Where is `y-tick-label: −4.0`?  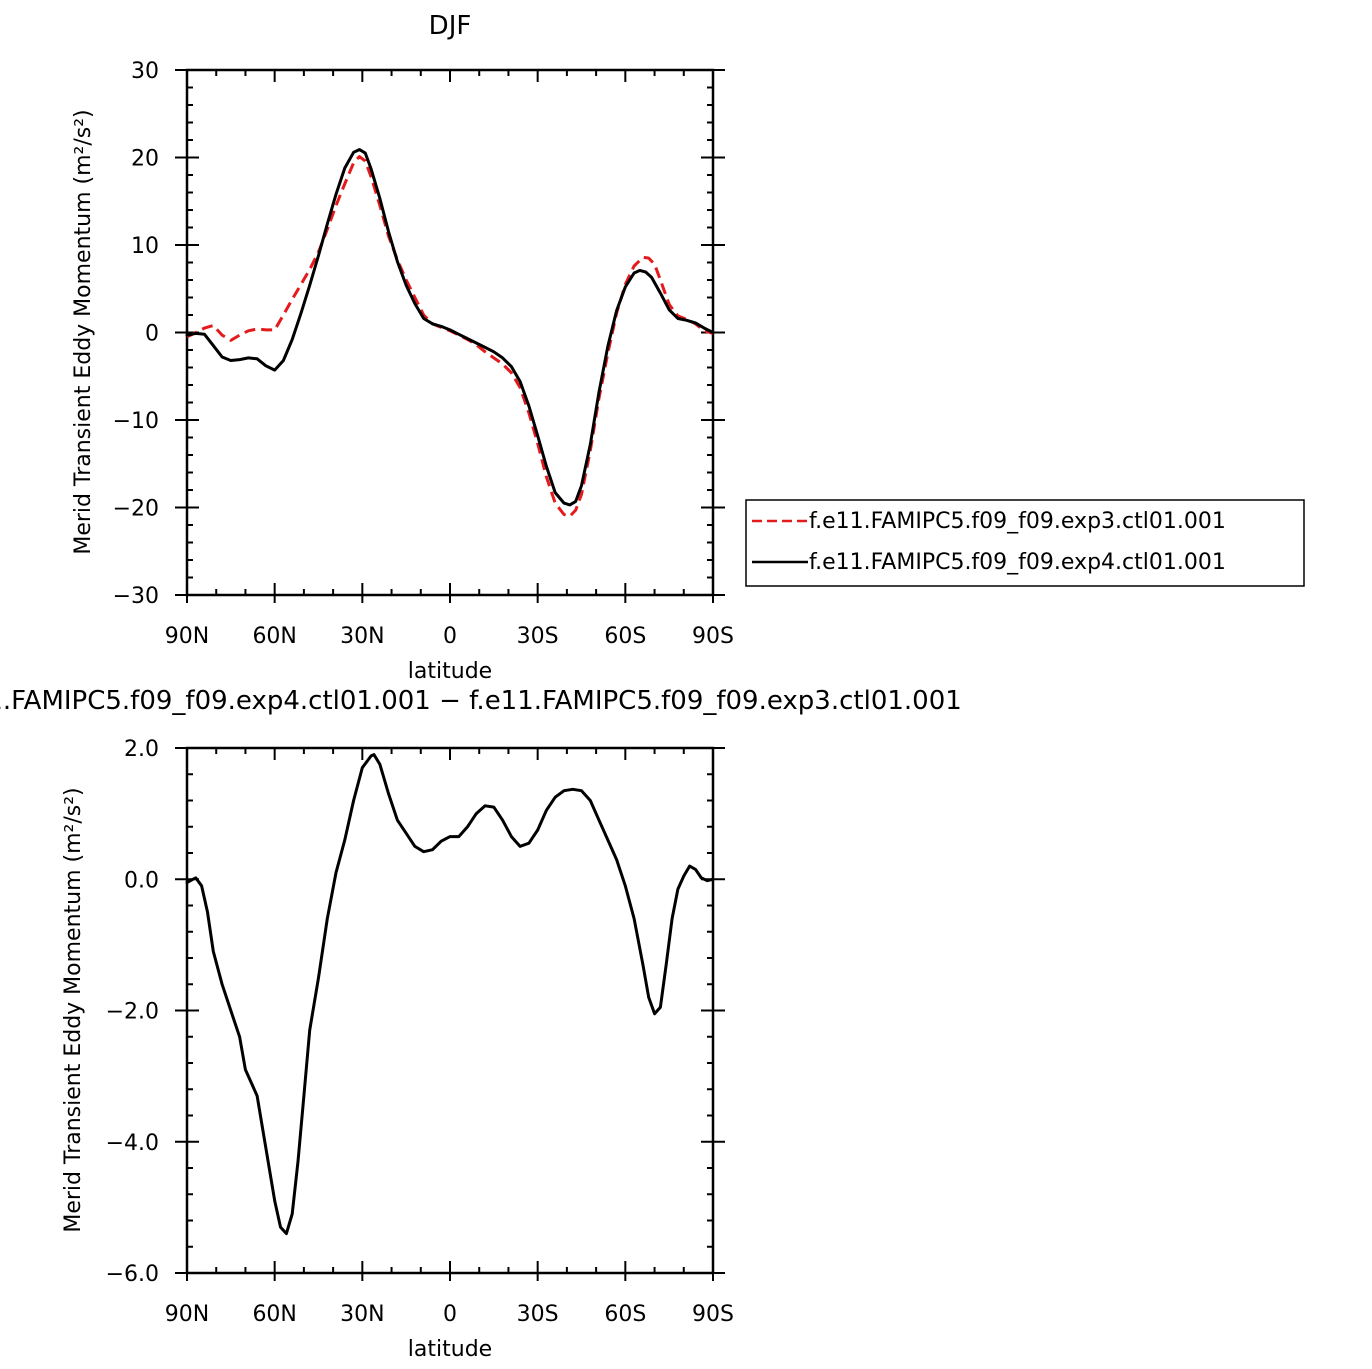 y-tick-label: −4.0 is located at coordinates (132, 1143).